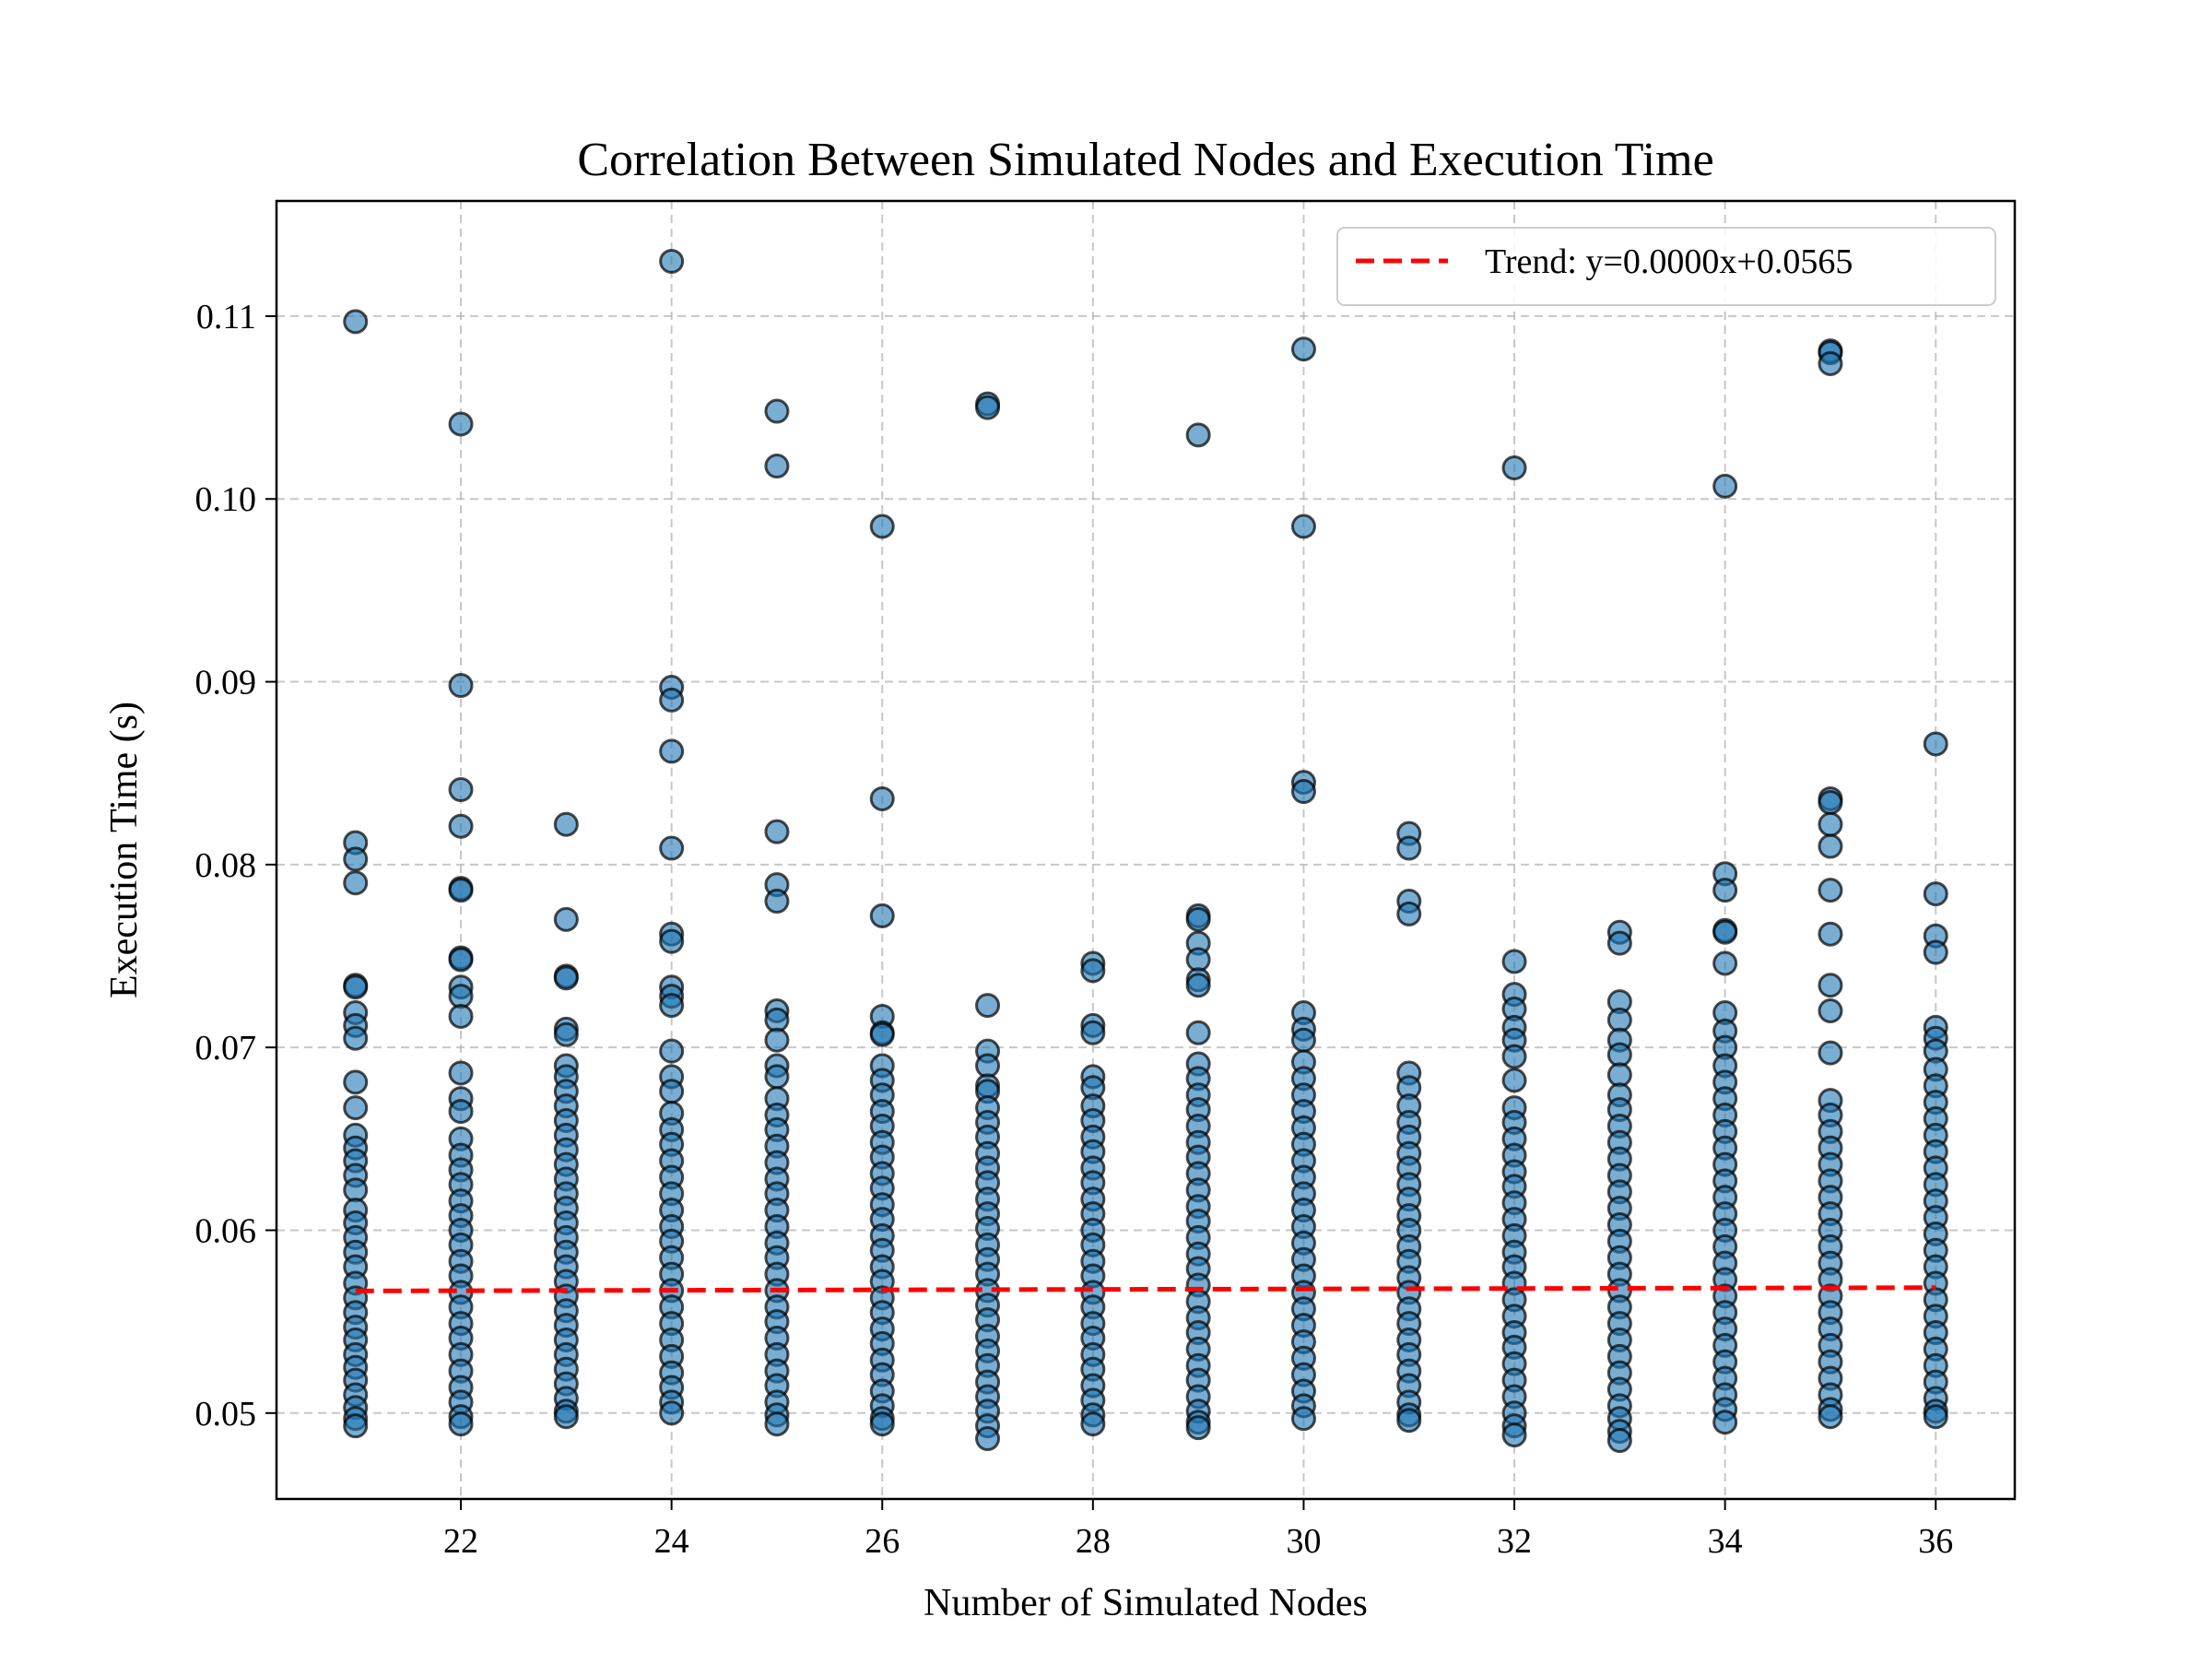 Image resolution: width=2212 pixels, height=1664 pixels. I want to click on y-tick-label: 0.07, so click(226, 1048).